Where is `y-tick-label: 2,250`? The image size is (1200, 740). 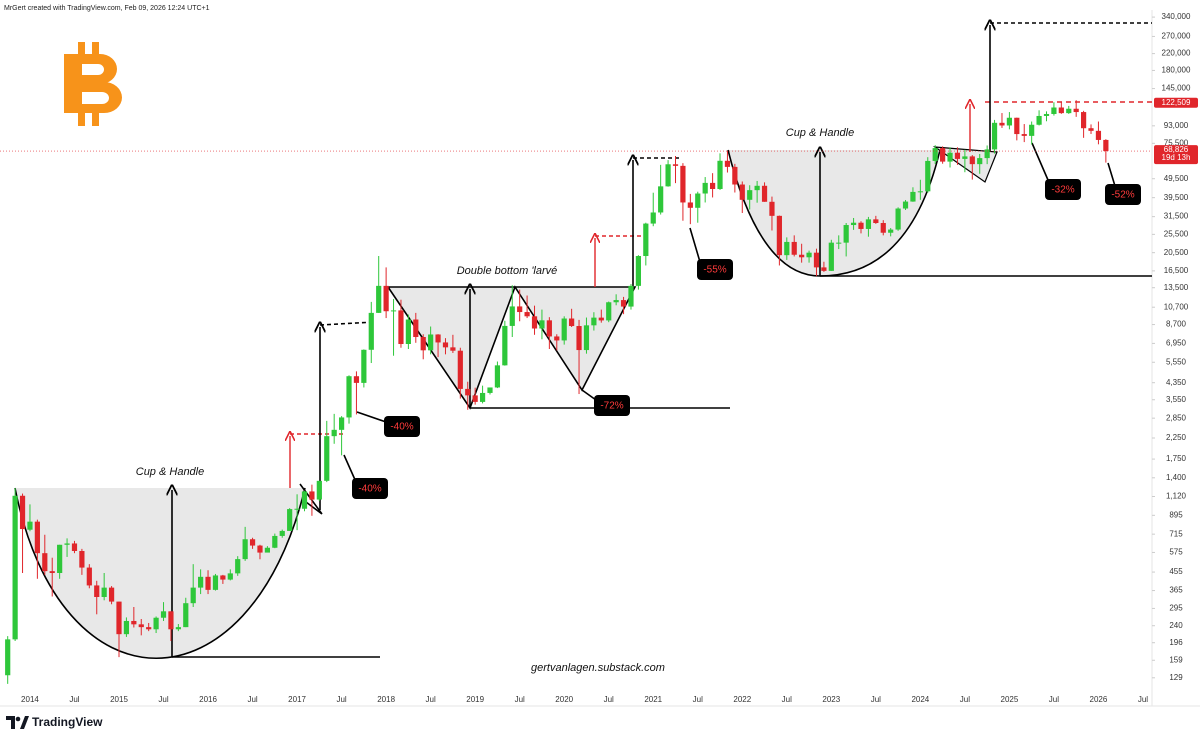 y-tick-label: 2,250 is located at coordinates (1176, 437).